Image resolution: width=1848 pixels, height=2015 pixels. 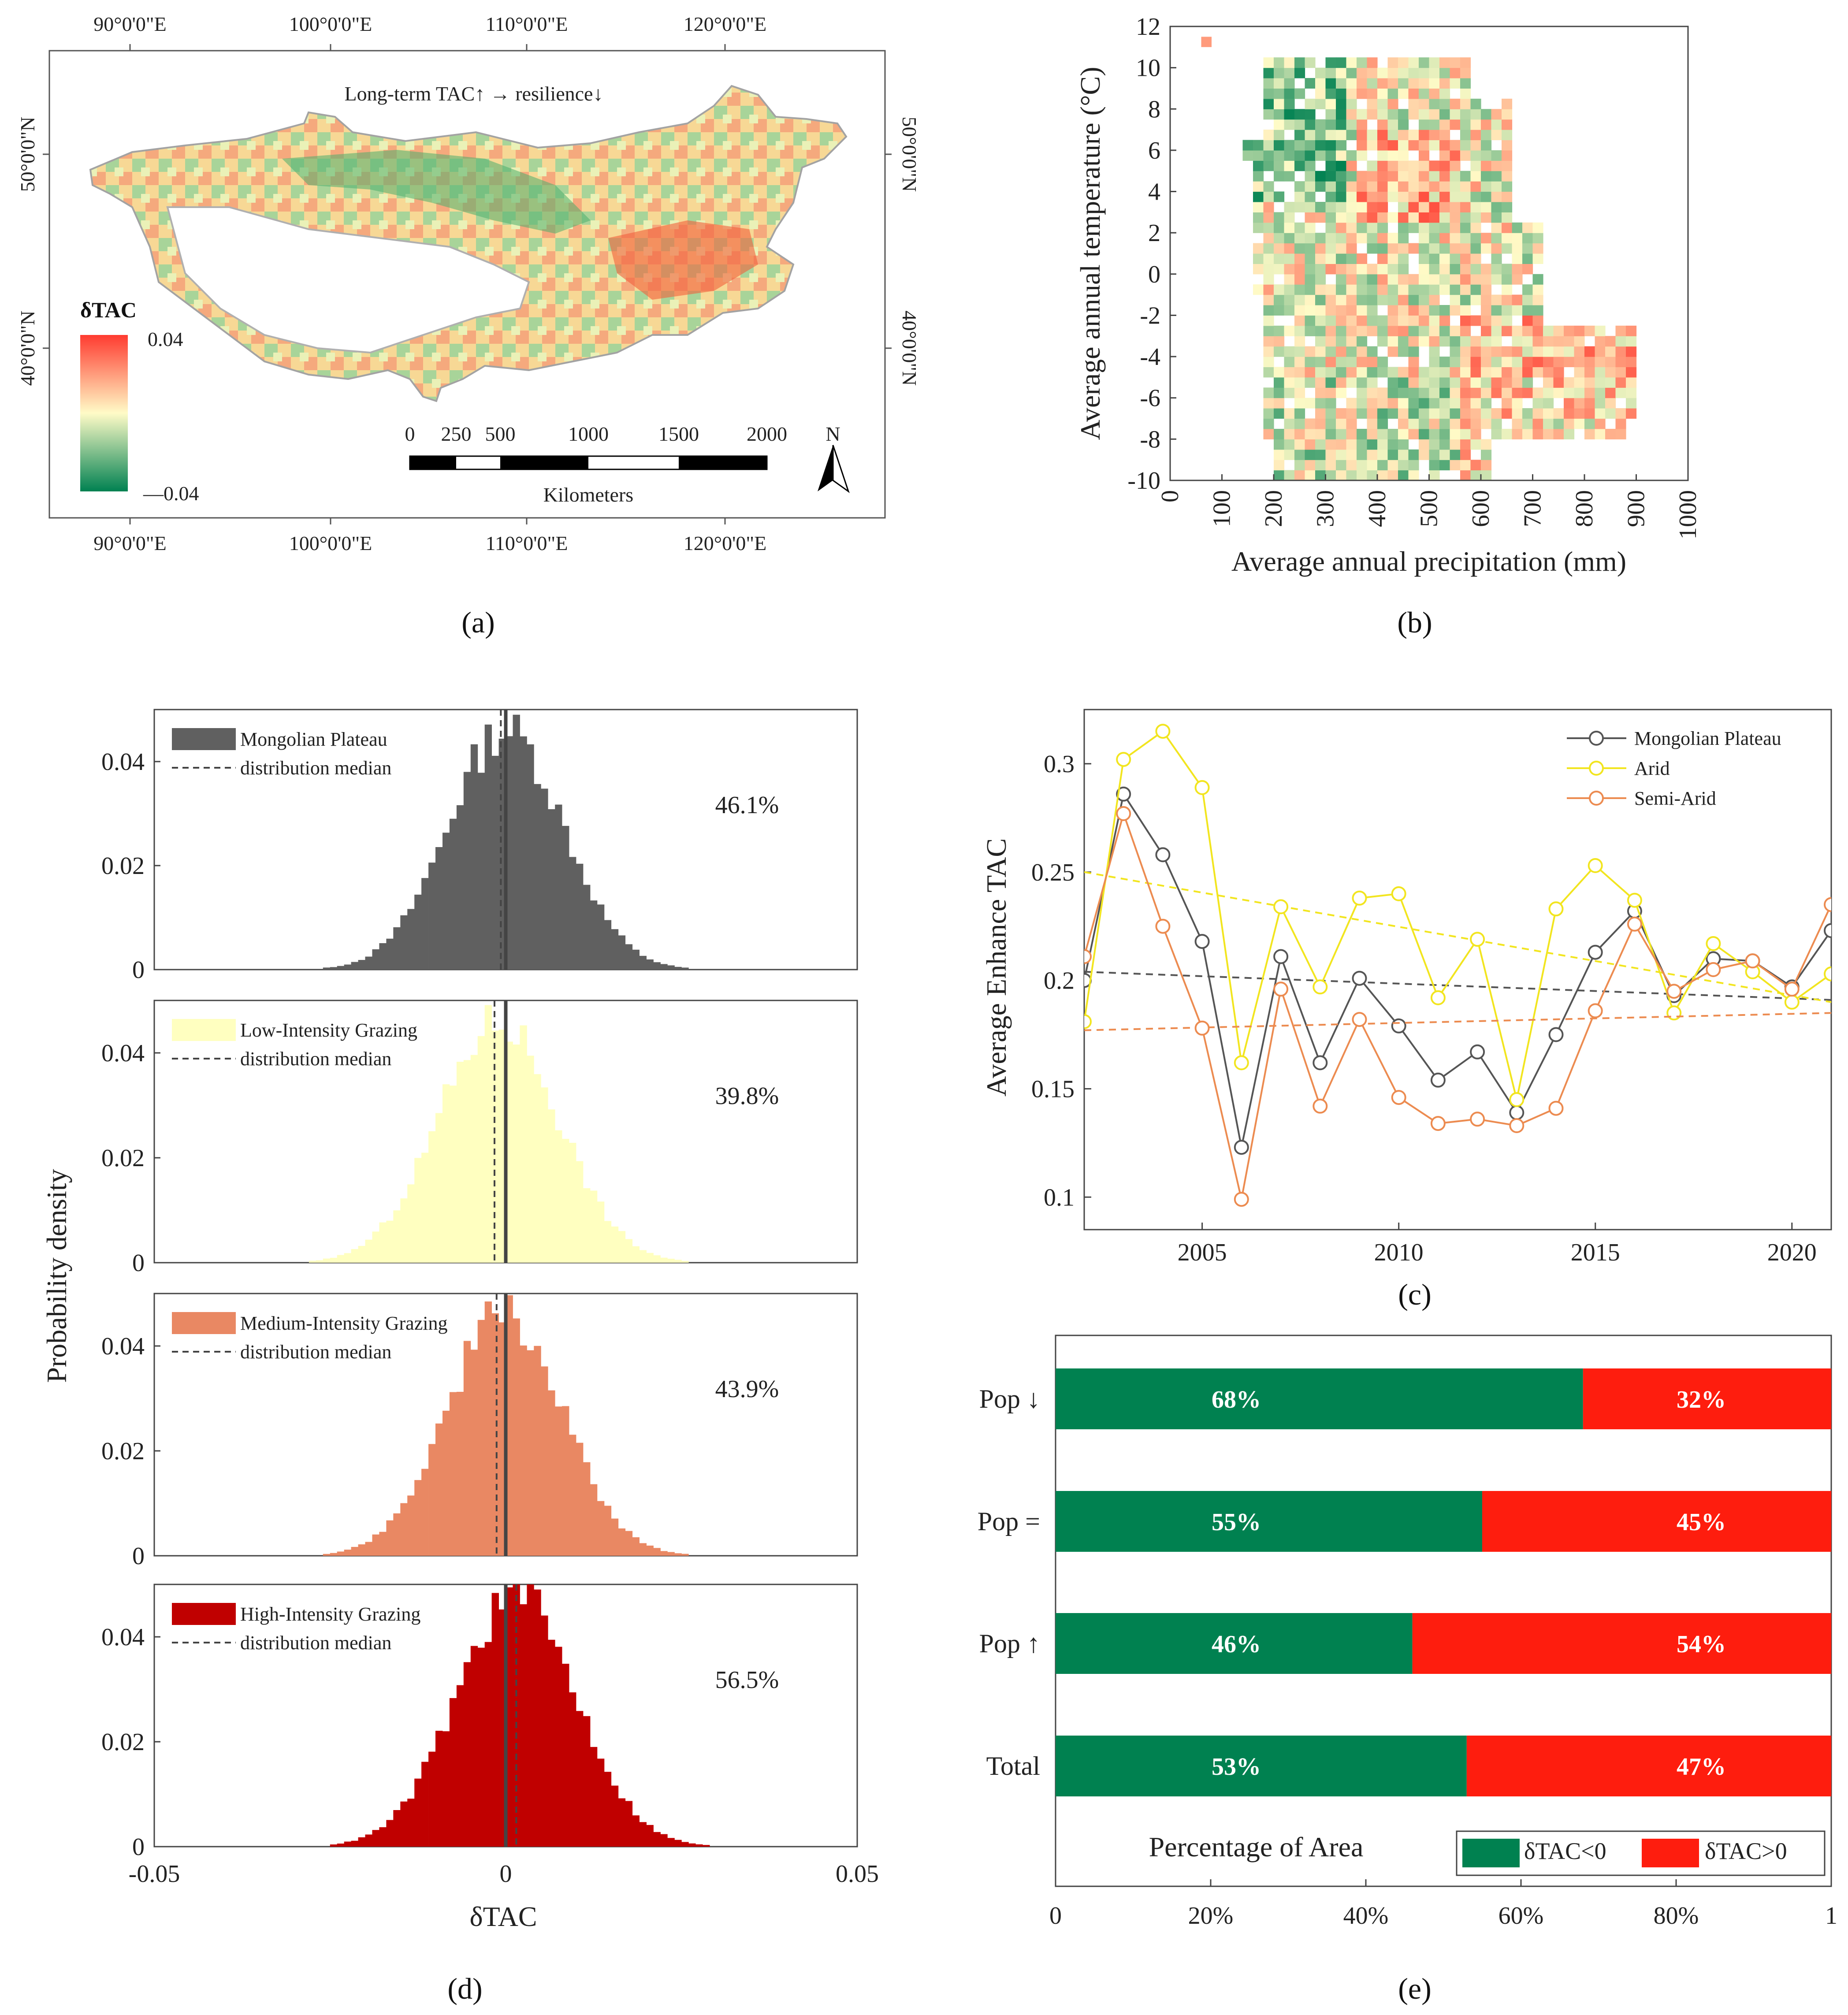 I want to click on legend-label: Low-Intensity Grazing, so click(x=329, y=1030).